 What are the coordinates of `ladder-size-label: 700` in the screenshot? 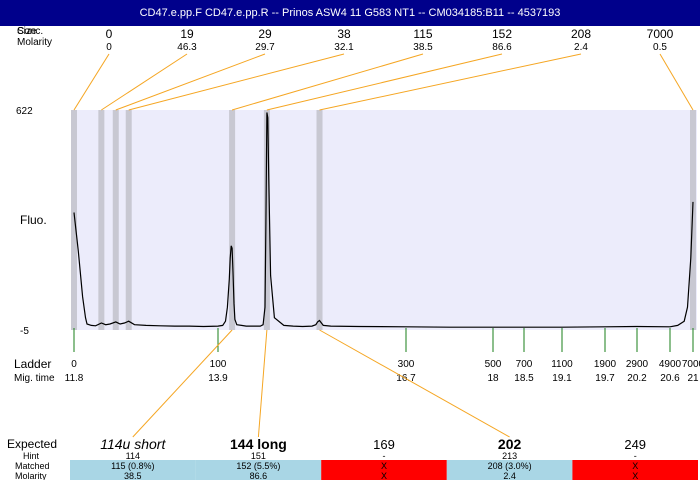 It's located at (524, 364).